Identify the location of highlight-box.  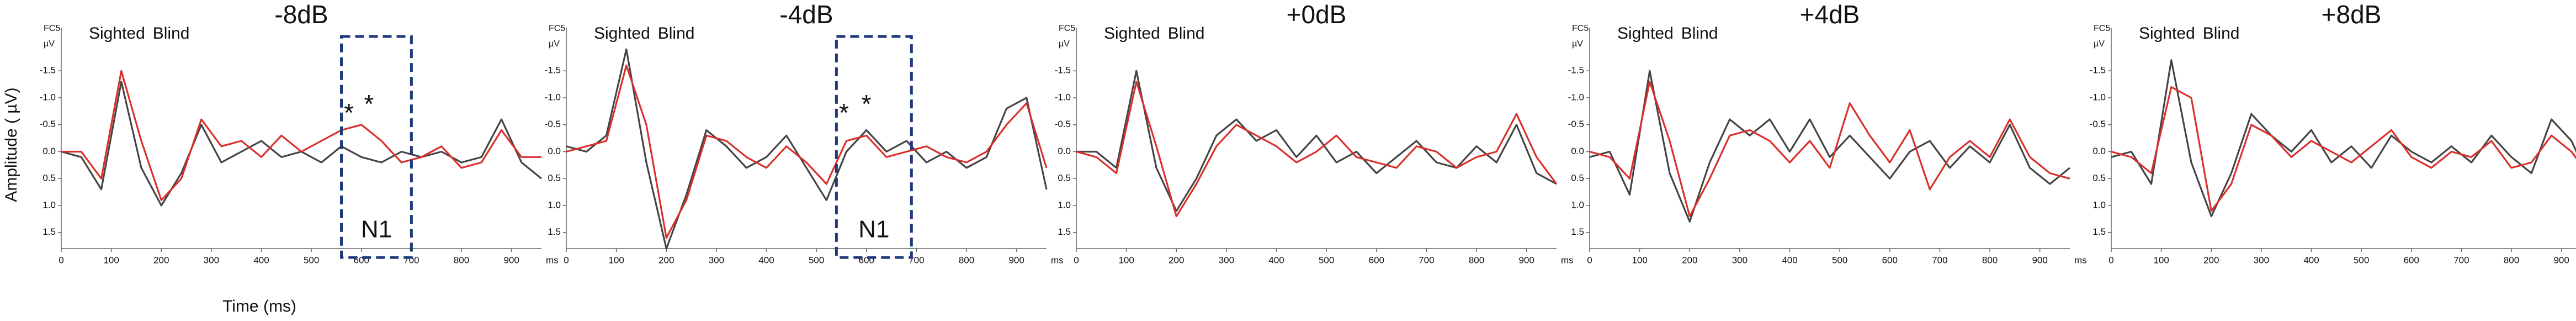
(376, 147).